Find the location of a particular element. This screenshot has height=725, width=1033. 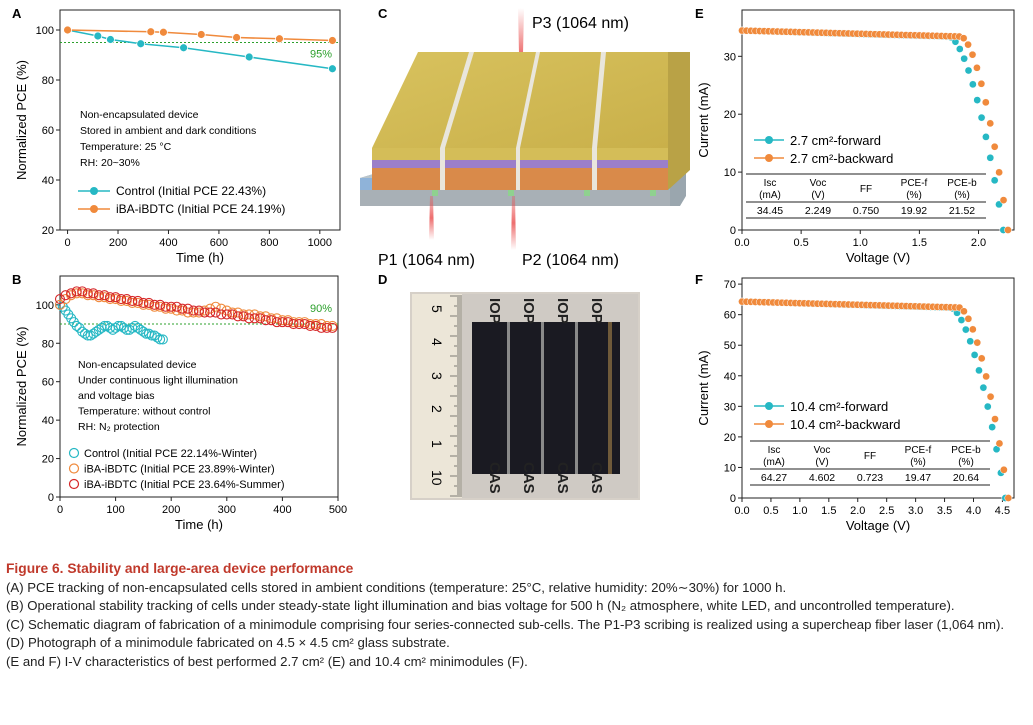

reference-label: 95% is located at coordinates (321, 55).